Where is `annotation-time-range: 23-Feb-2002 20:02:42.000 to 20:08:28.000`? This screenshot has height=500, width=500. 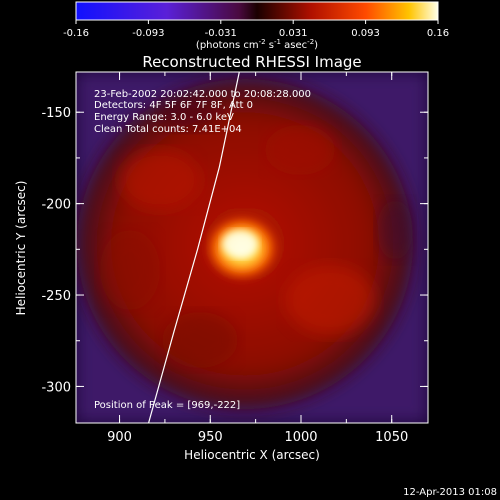
annotation-time-range: 23-Feb-2002 20:02:42.000 to 20:08:28.000 is located at coordinates (202, 94).